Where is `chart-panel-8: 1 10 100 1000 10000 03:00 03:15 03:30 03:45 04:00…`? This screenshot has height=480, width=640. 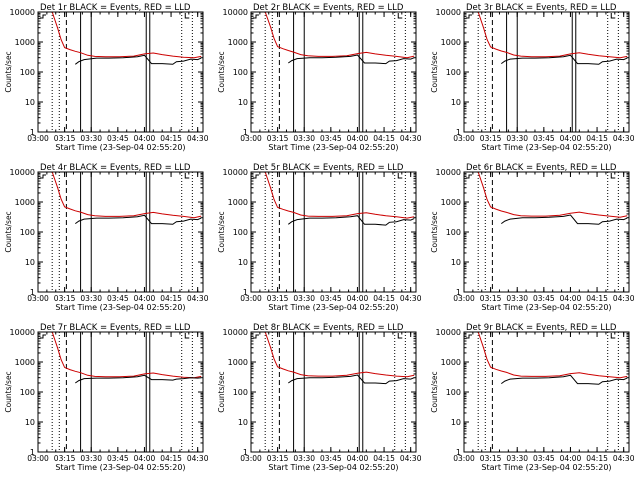
chart-panel-8: 1 10 100 1000 10000 03:00 03:15 03:30 03:45 04:00… is located at coordinates (319, 397).